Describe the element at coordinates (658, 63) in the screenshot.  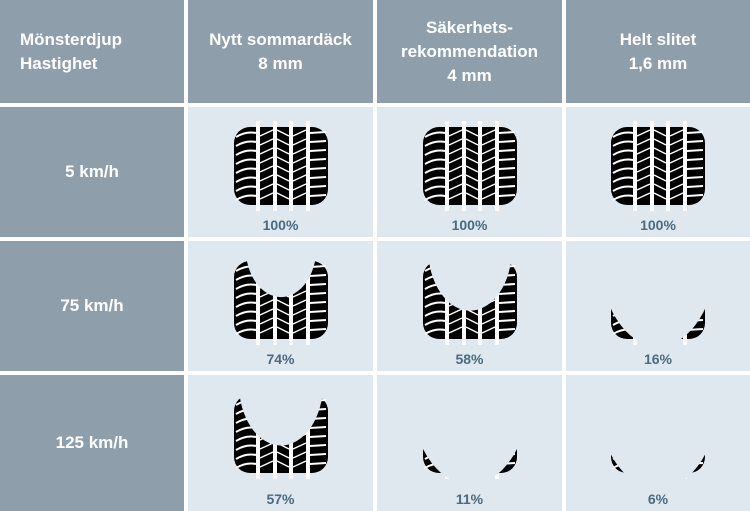
I see `header-line: 1,6 mm` at that location.